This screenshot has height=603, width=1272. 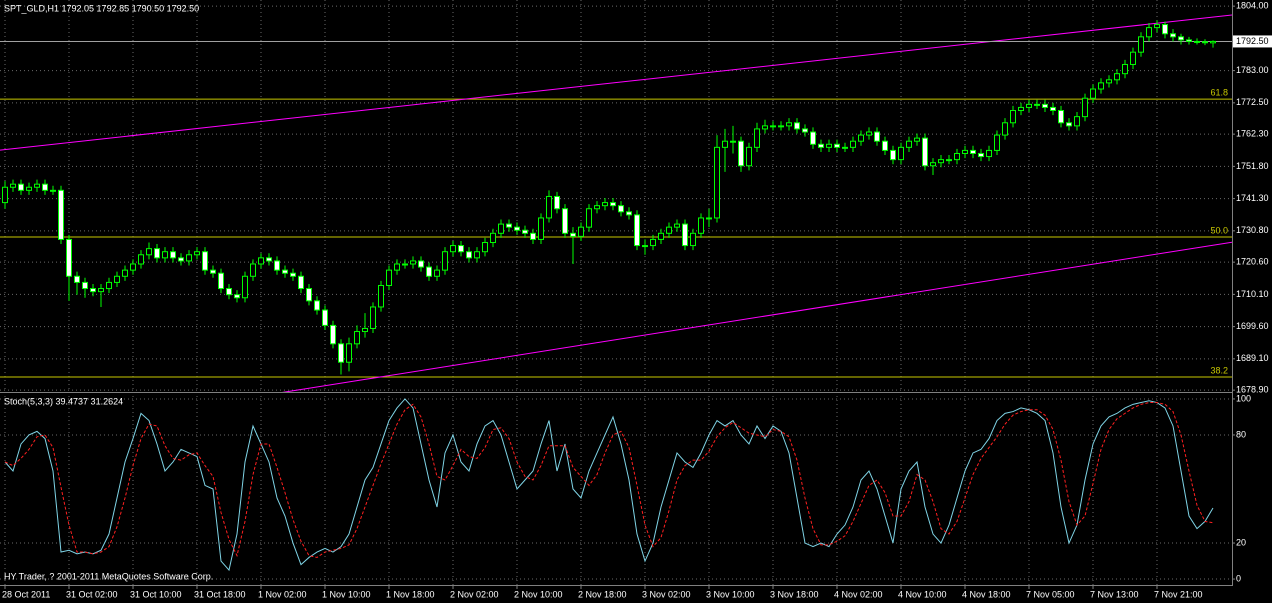 I want to click on x-tick-label: 28 Oct 2011, so click(x=26, y=594).